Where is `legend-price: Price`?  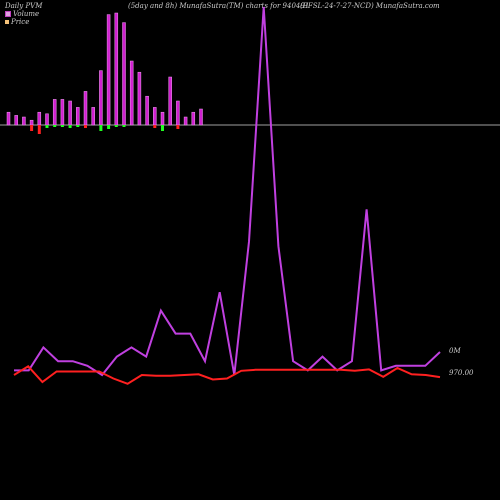
legend-price: Price is located at coordinates (17, 22).